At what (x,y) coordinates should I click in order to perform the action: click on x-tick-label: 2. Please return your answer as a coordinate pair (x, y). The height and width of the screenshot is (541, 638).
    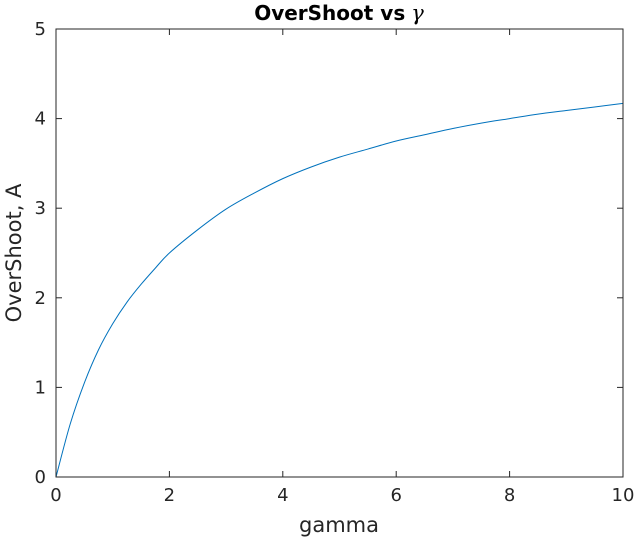
    Looking at the image, I should click on (169, 495).